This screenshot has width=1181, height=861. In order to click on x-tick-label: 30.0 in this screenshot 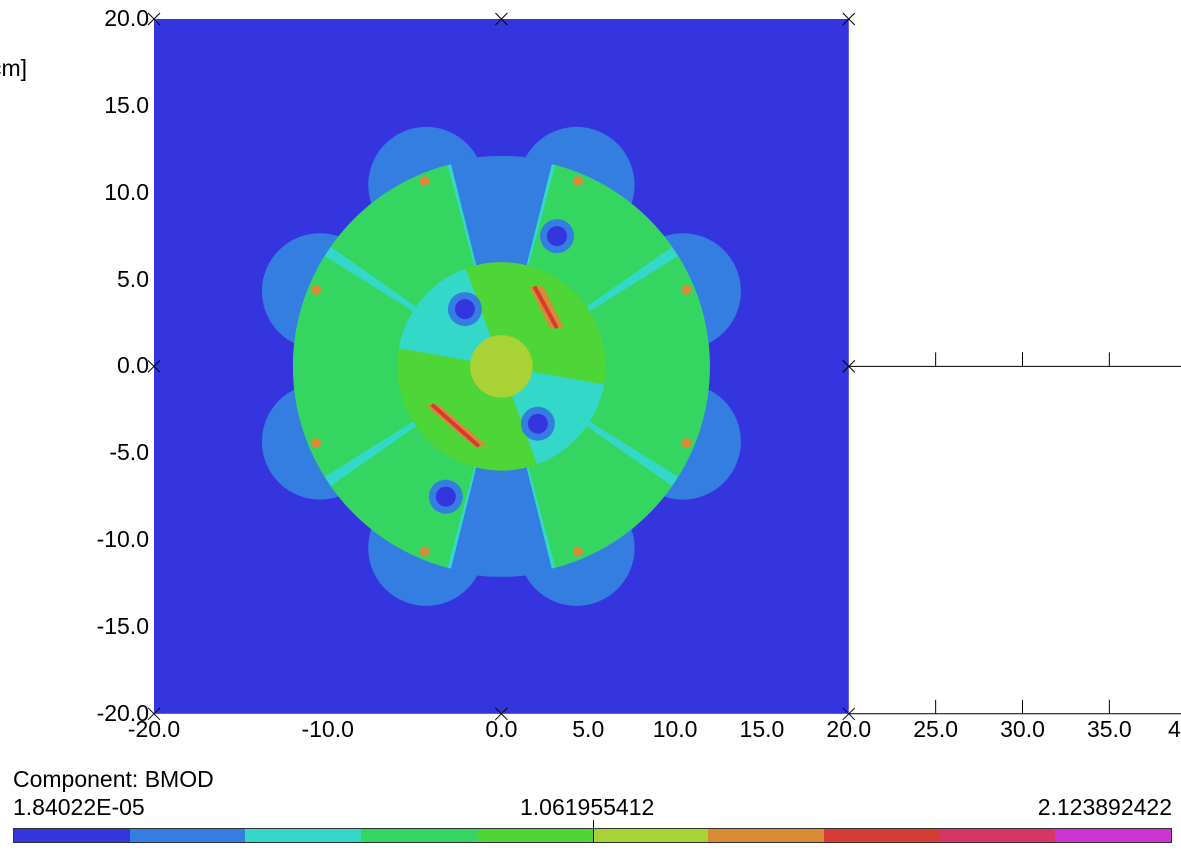, I will do `click(1022, 729)`.